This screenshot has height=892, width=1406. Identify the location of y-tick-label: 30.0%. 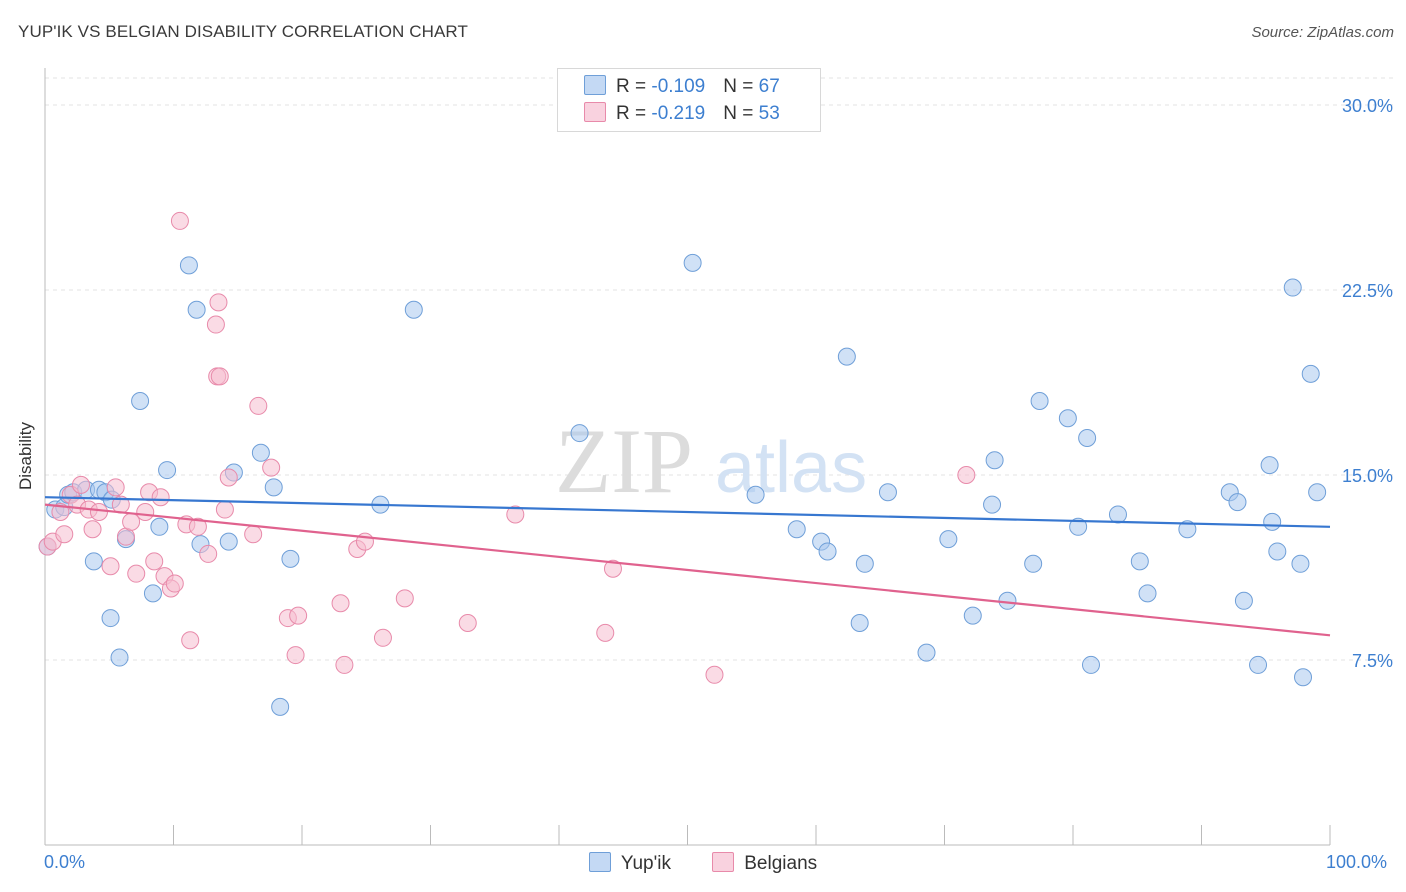
(1367, 106).